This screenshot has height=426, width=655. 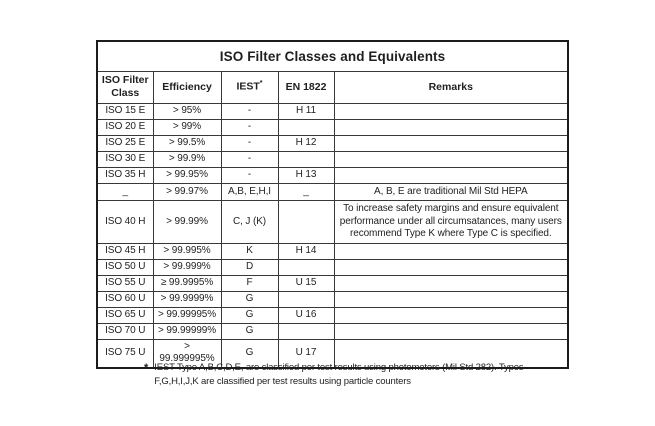 I want to click on en1822-cell: U 15, so click(x=306, y=283).